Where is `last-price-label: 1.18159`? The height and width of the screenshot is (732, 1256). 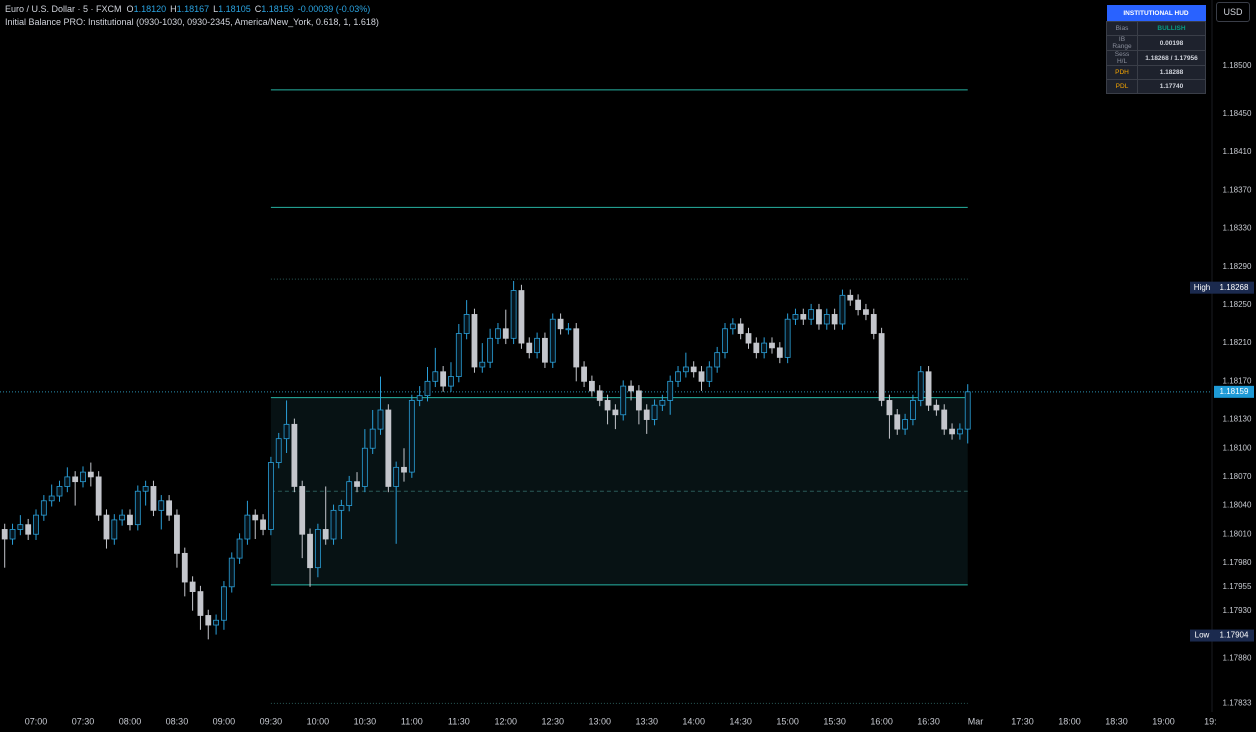
last-price-label: 1.18159 is located at coordinates (1234, 391).